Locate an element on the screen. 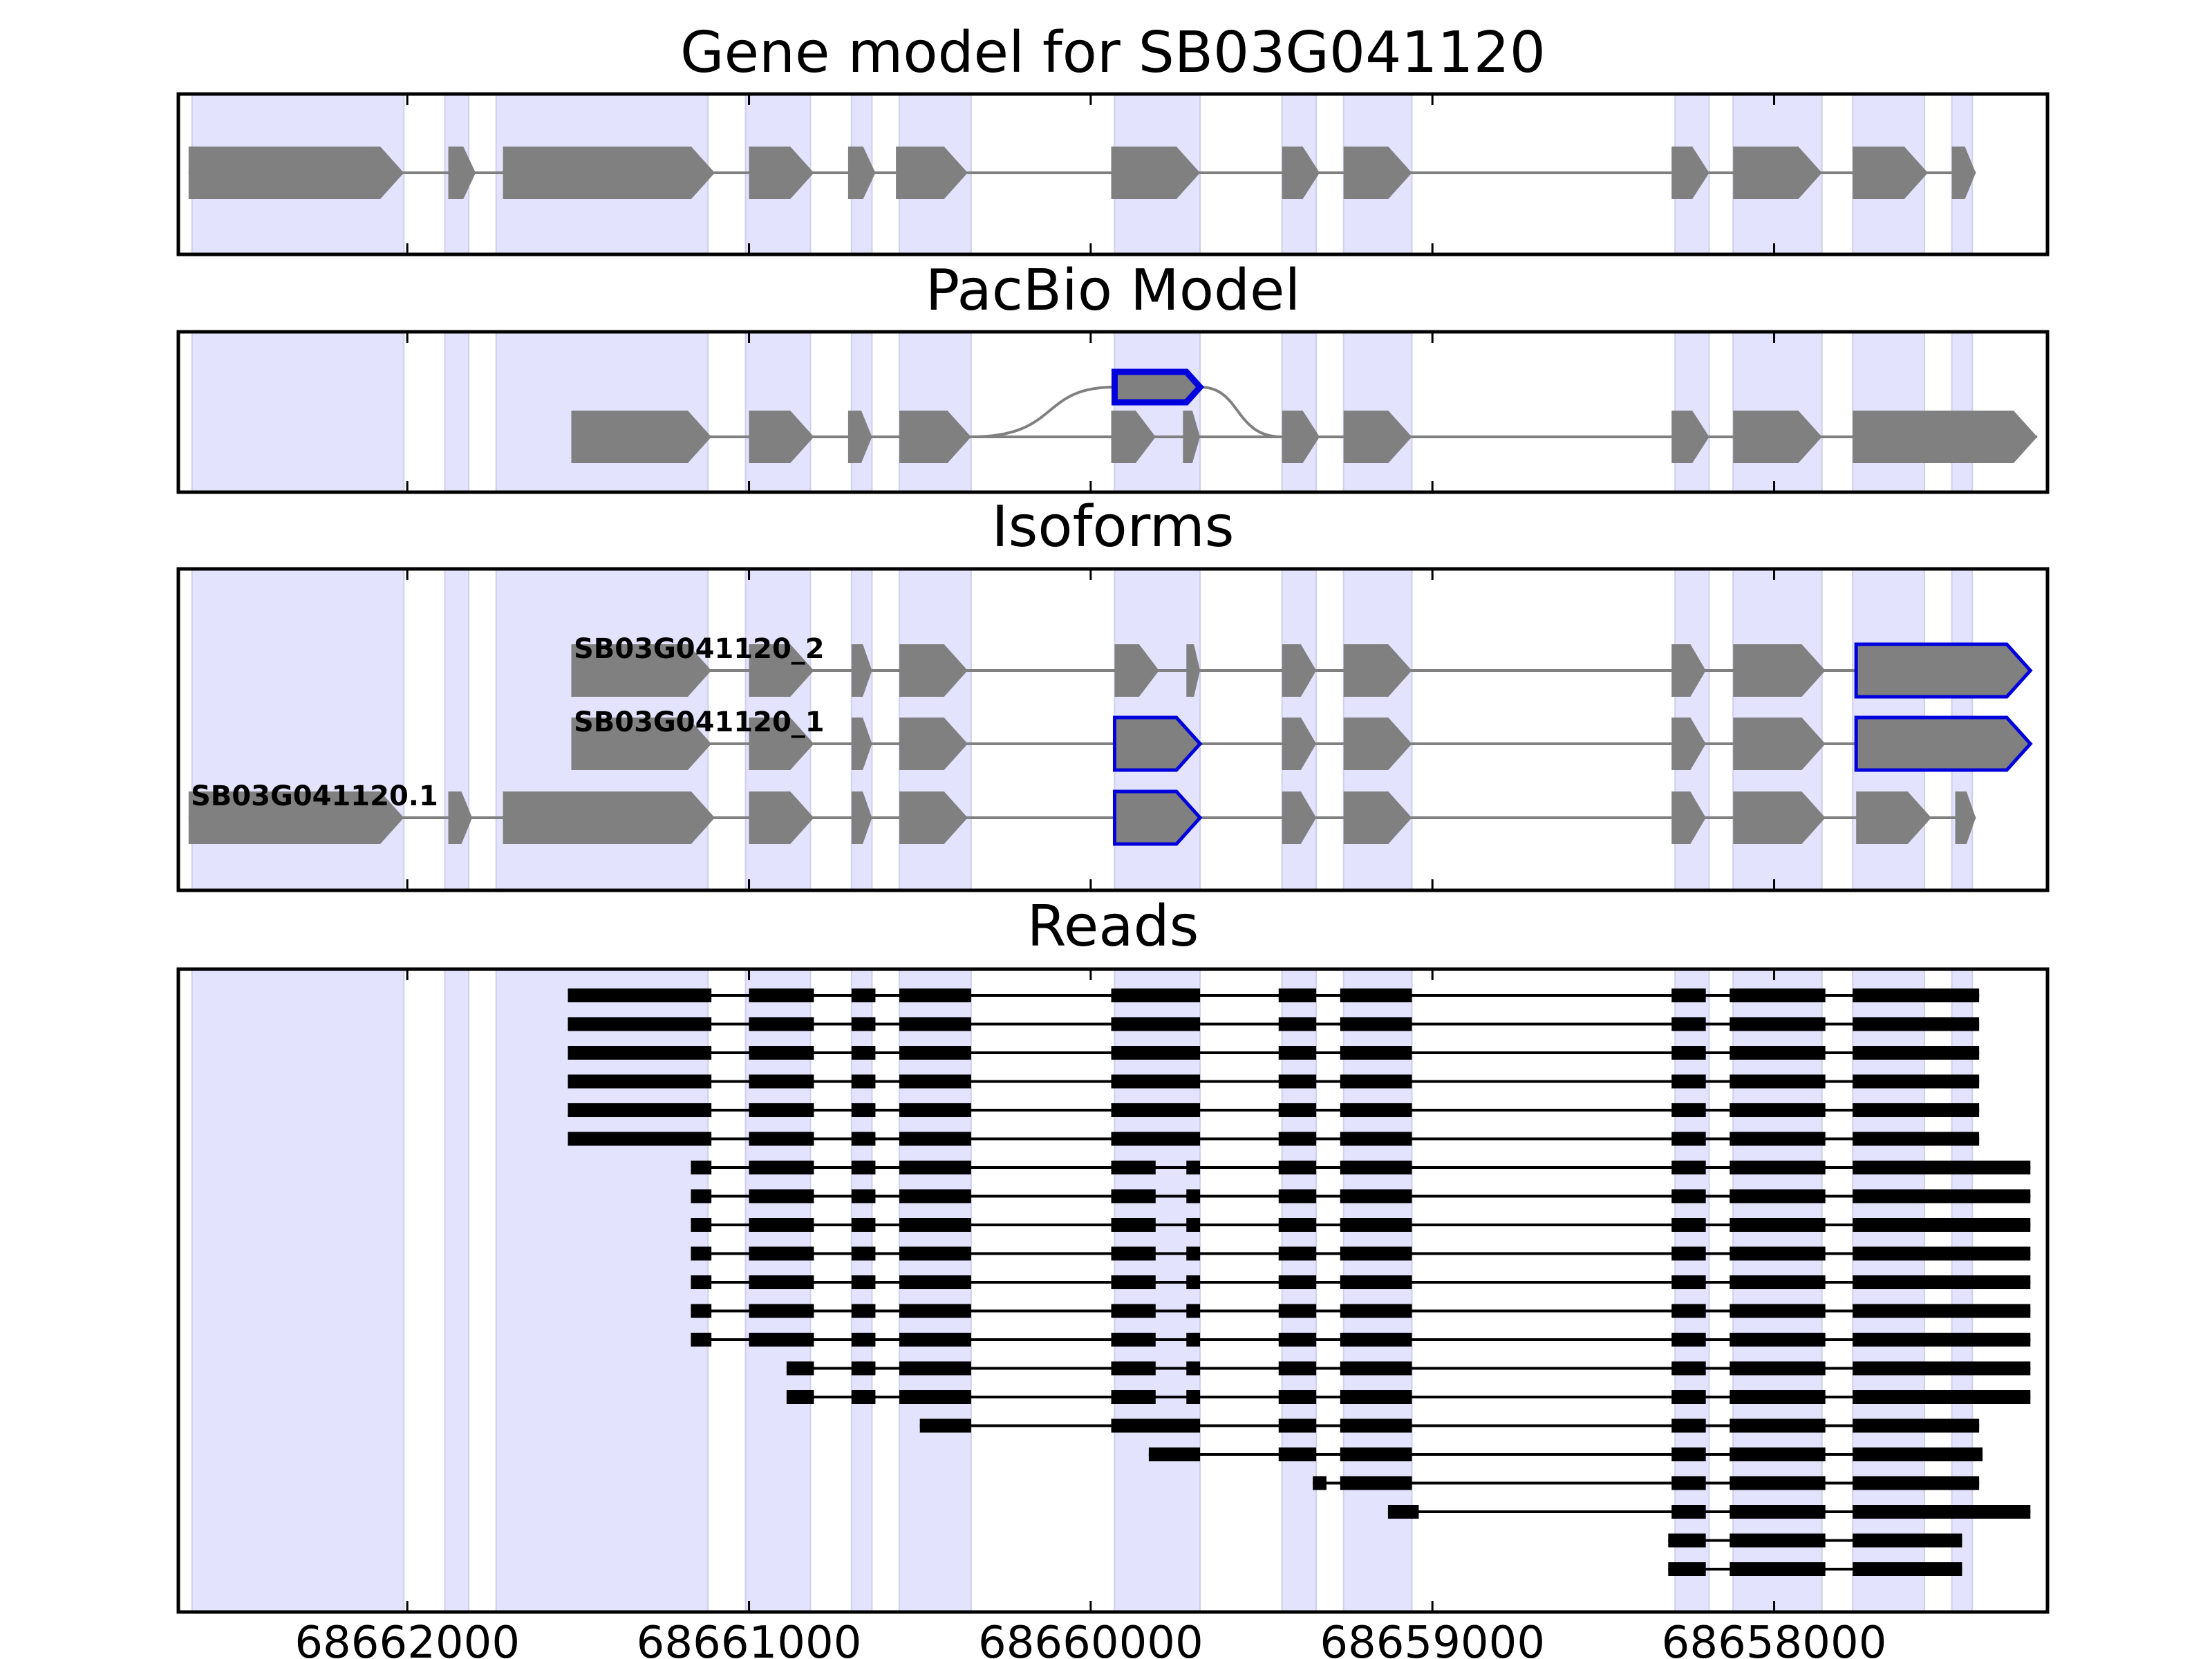 The height and width of the screenshot is (1659, 2212). x-tick-label: 68659000 is located at coordinates (1432, 1638).